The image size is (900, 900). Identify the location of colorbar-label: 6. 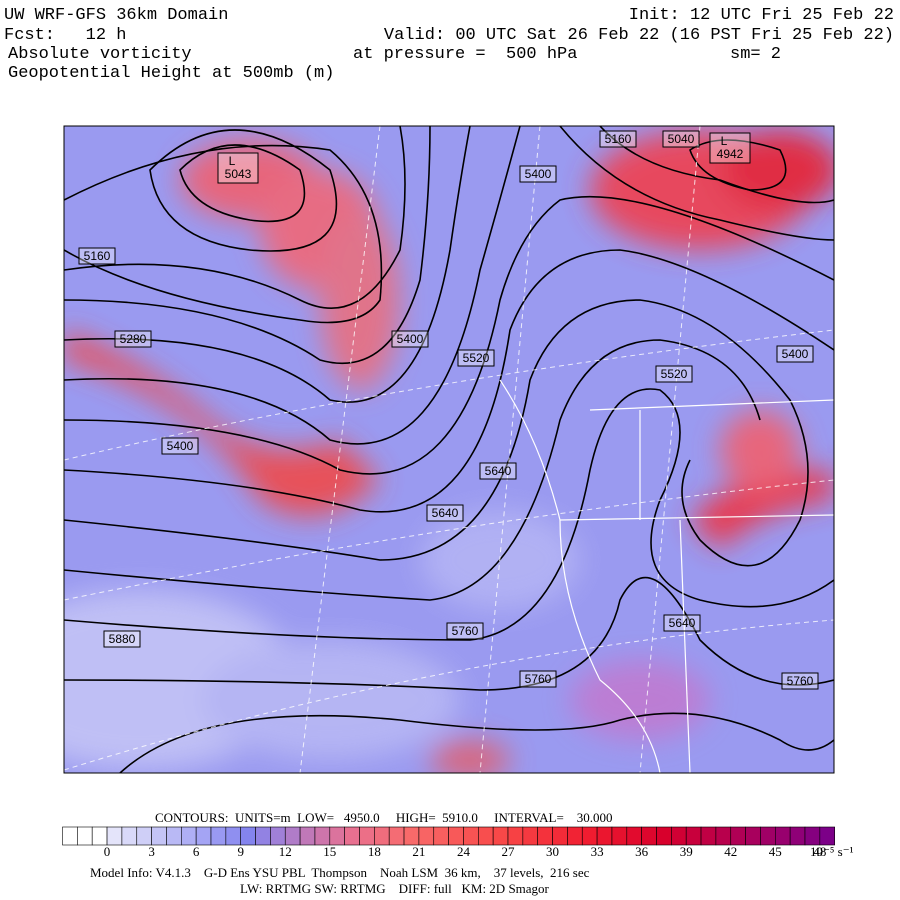
(196, 851).